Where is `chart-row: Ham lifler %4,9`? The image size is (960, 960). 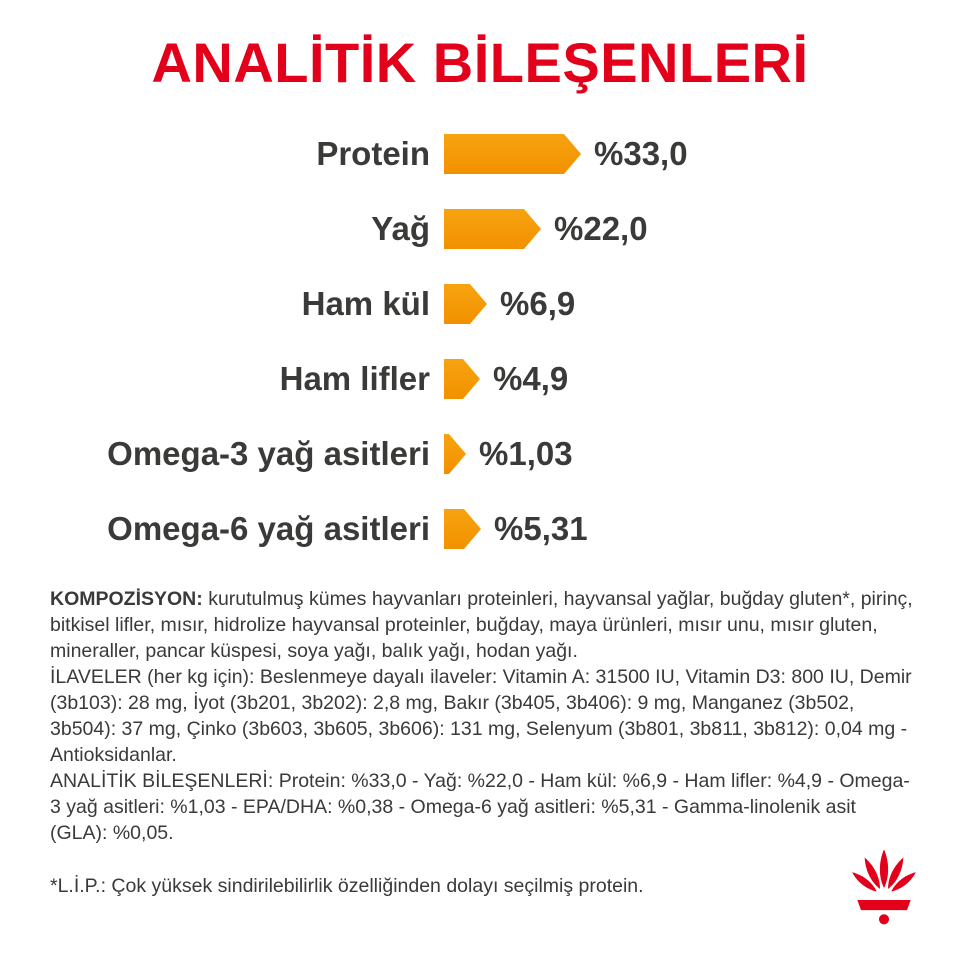
chart-row: Ham lifler %4,9 is located at coordinates (480, 379).